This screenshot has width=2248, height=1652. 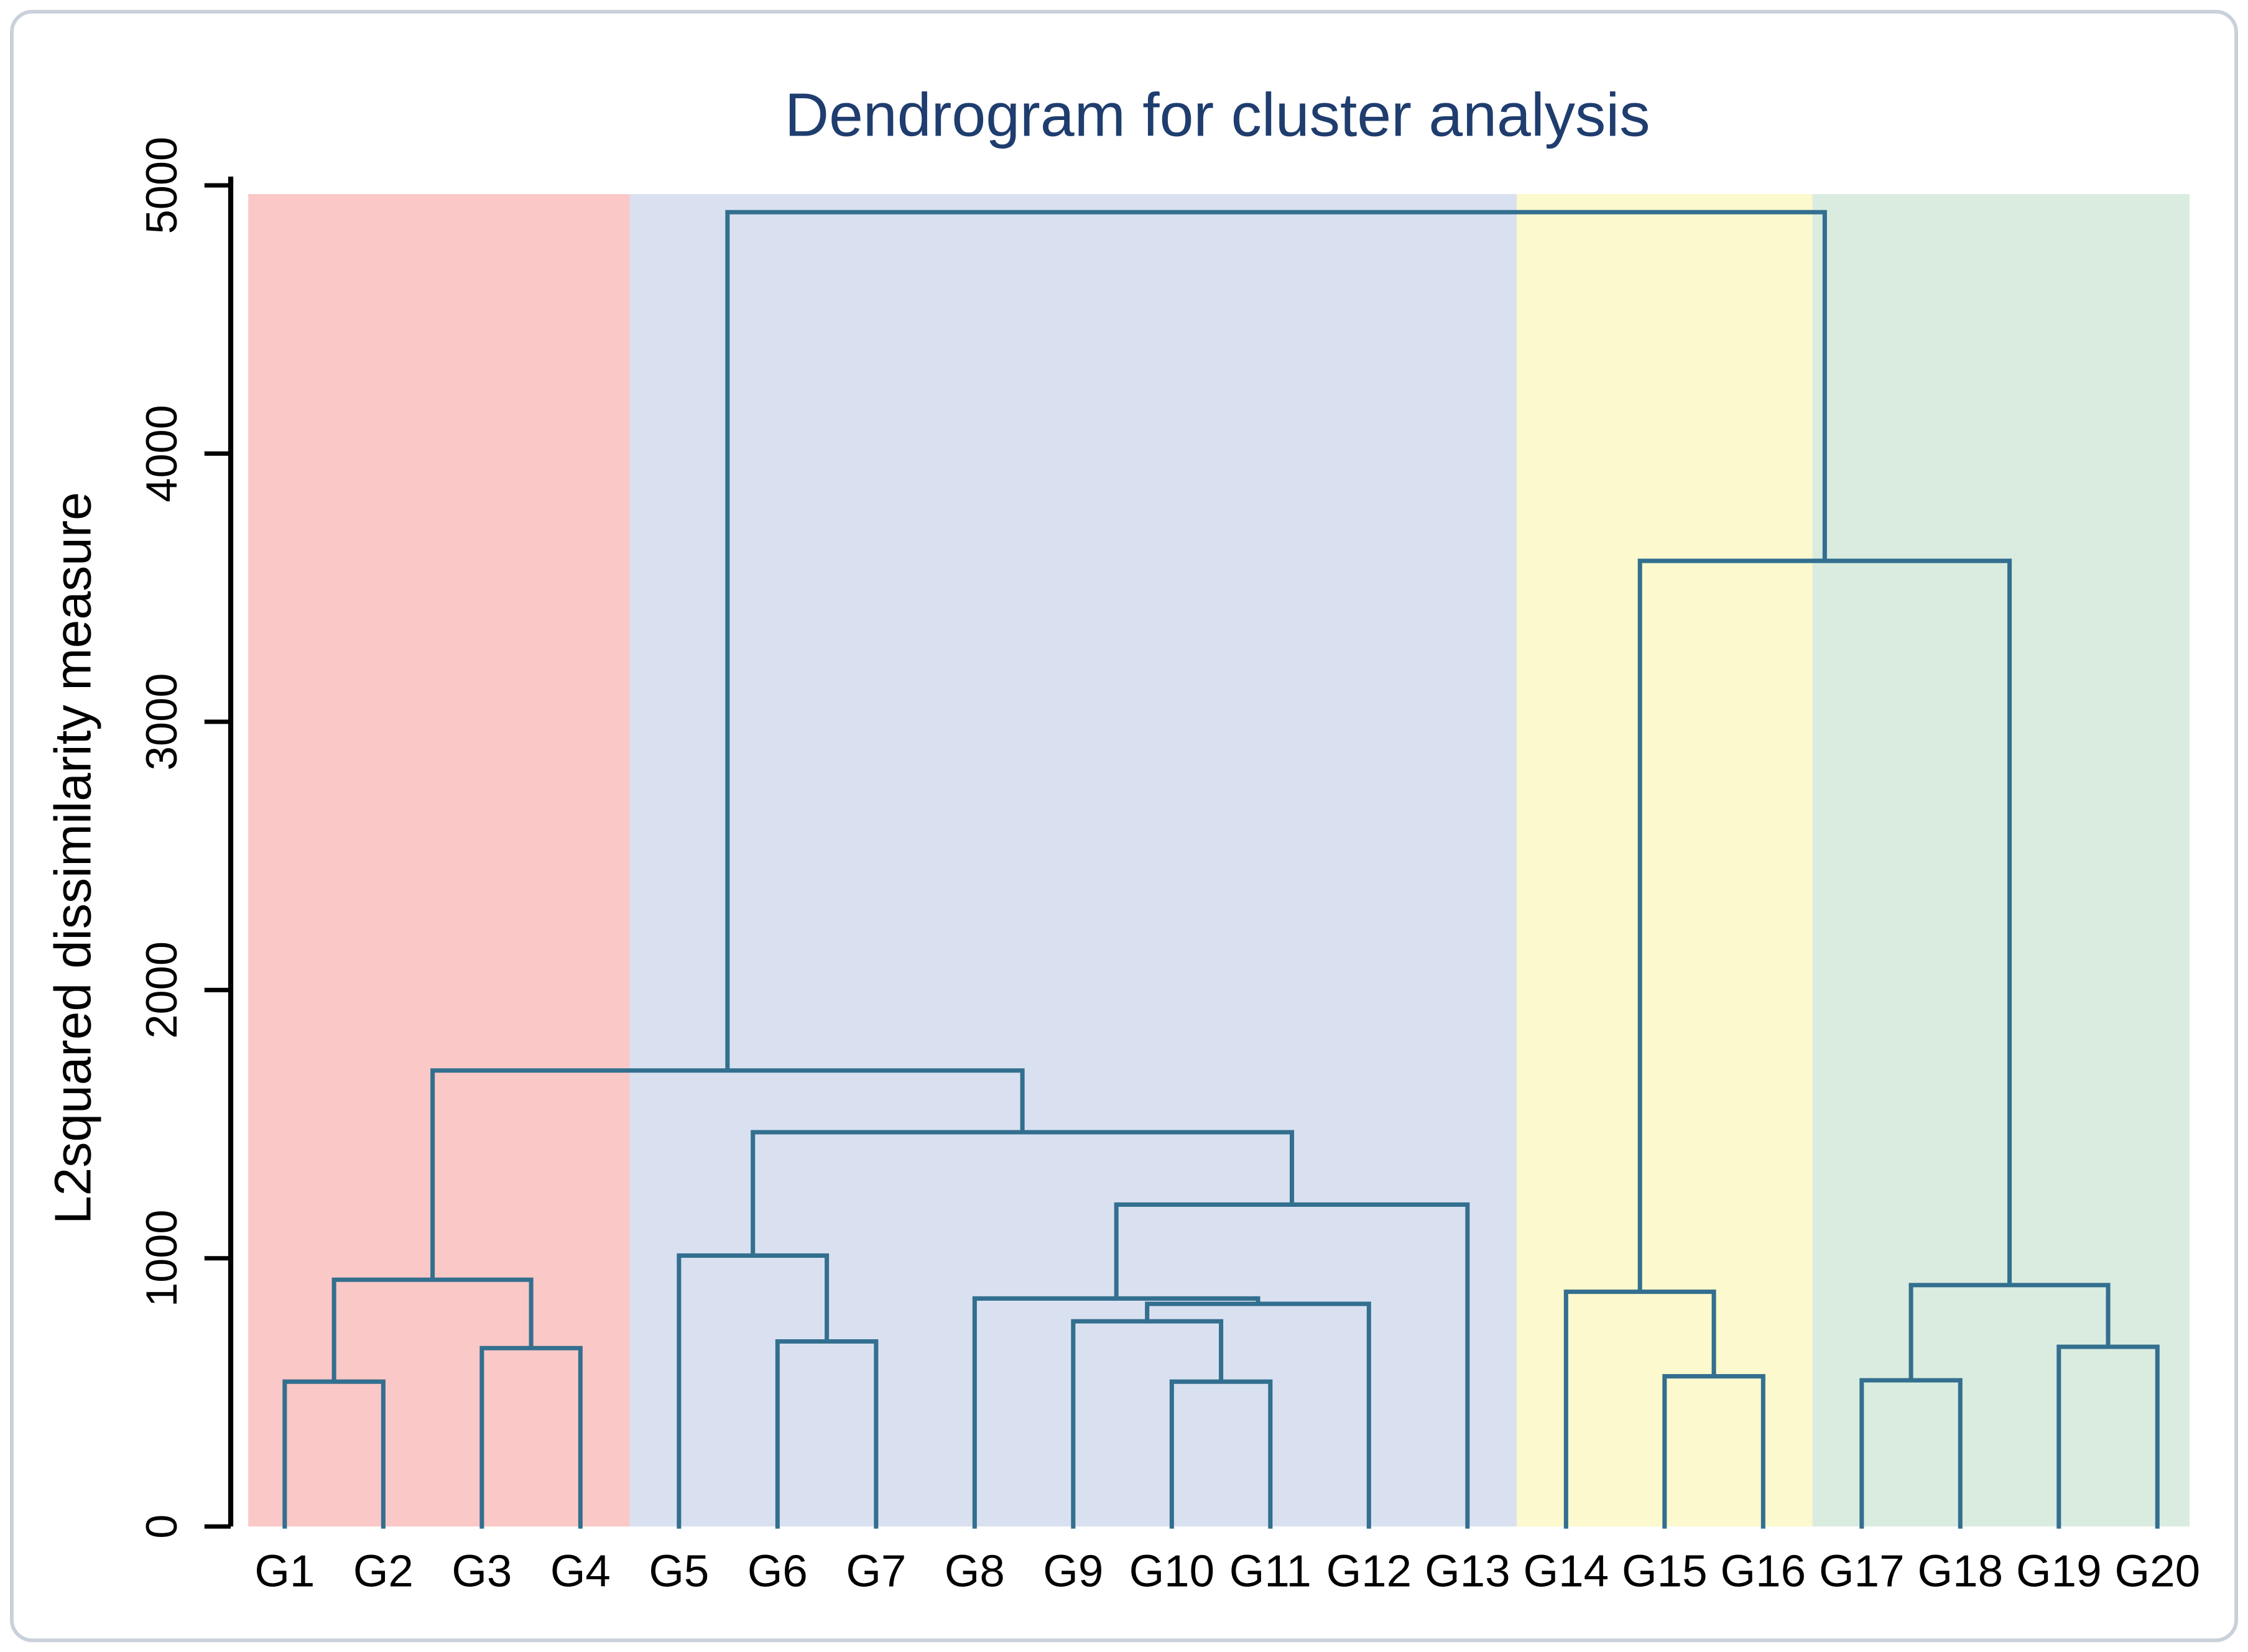 I want to click on leaf-label-G19: G19, so click(x=2059, y=1571).